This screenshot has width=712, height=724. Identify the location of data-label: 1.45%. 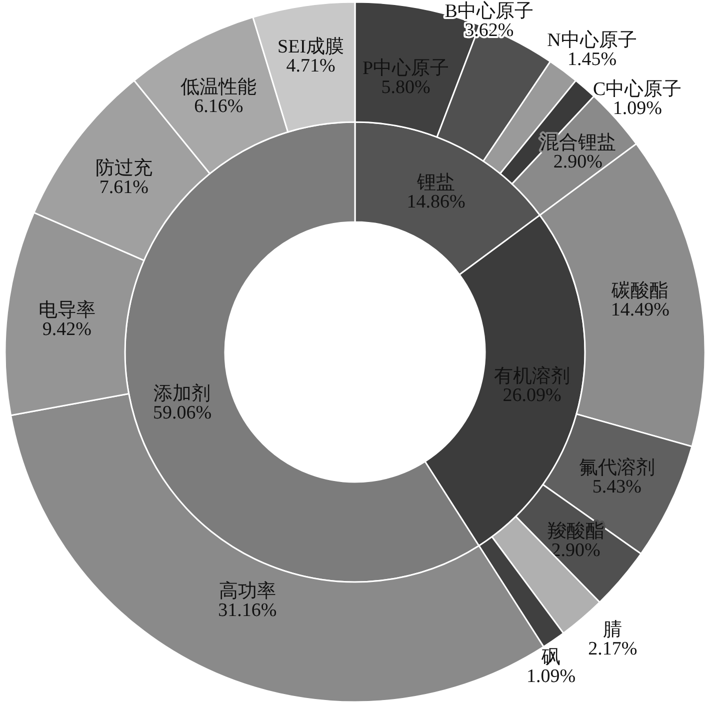
(592, 59).